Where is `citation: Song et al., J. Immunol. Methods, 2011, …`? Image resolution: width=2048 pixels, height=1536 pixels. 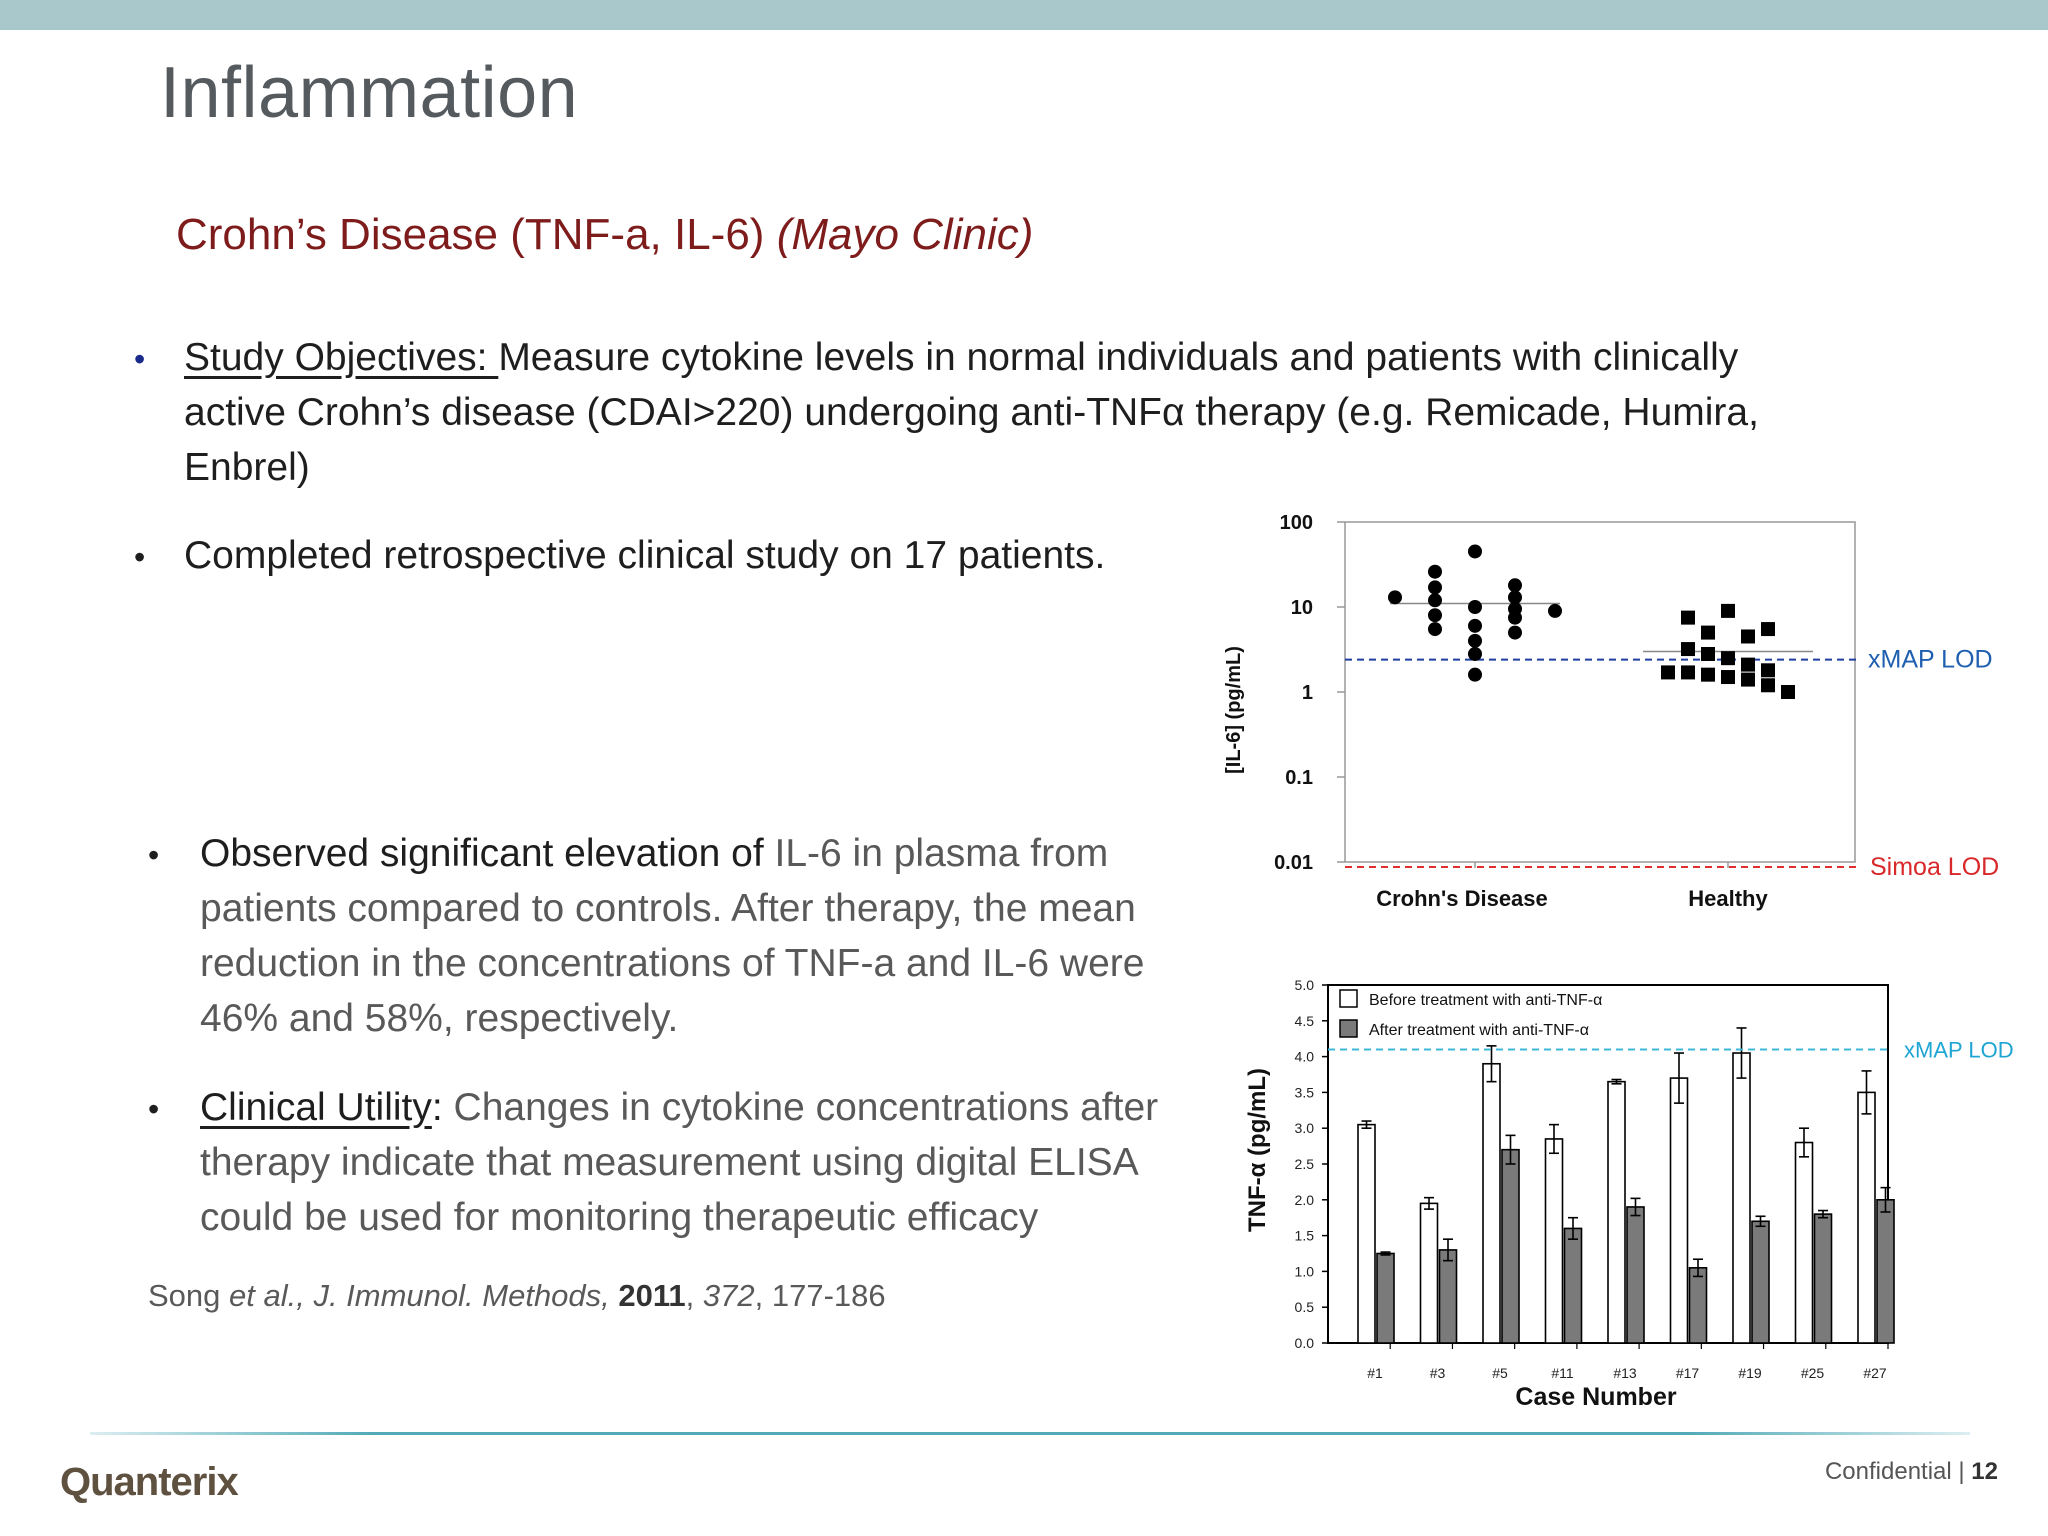
citation: Song et al., J. Immunol. Methods, 2011, … is located at coordinates (517, 1295).